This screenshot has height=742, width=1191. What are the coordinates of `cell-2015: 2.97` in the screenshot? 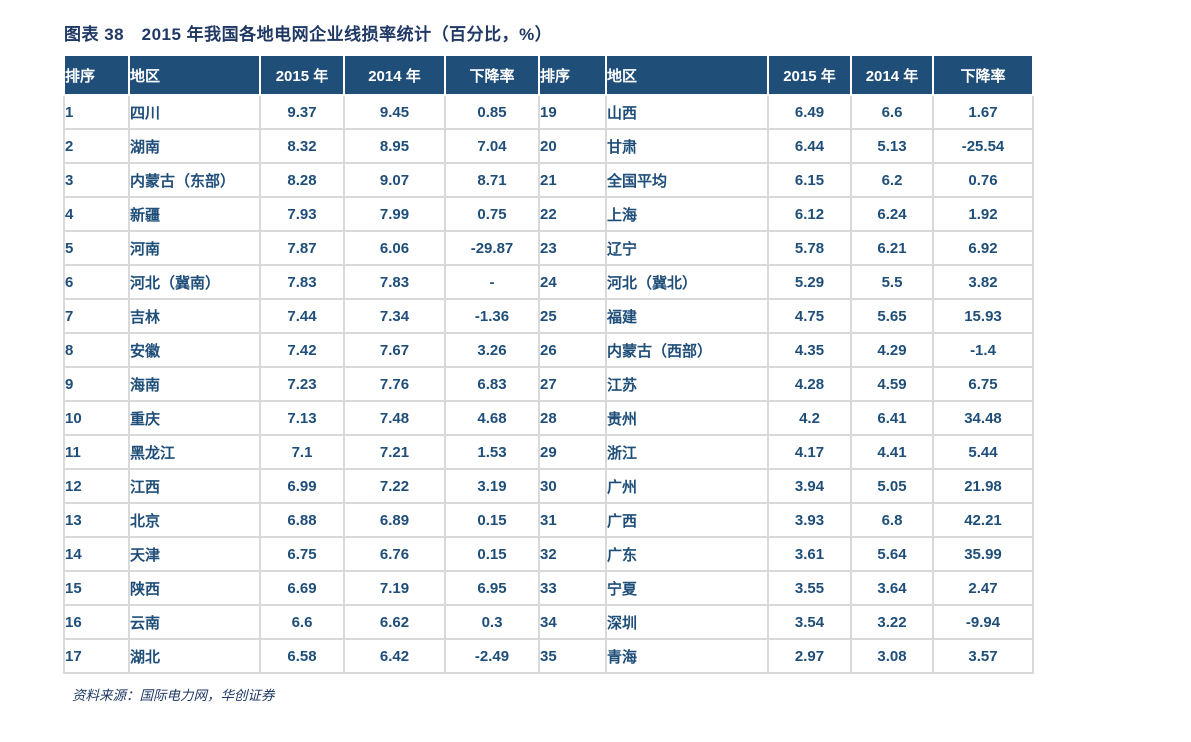 It's located at (809, 656).